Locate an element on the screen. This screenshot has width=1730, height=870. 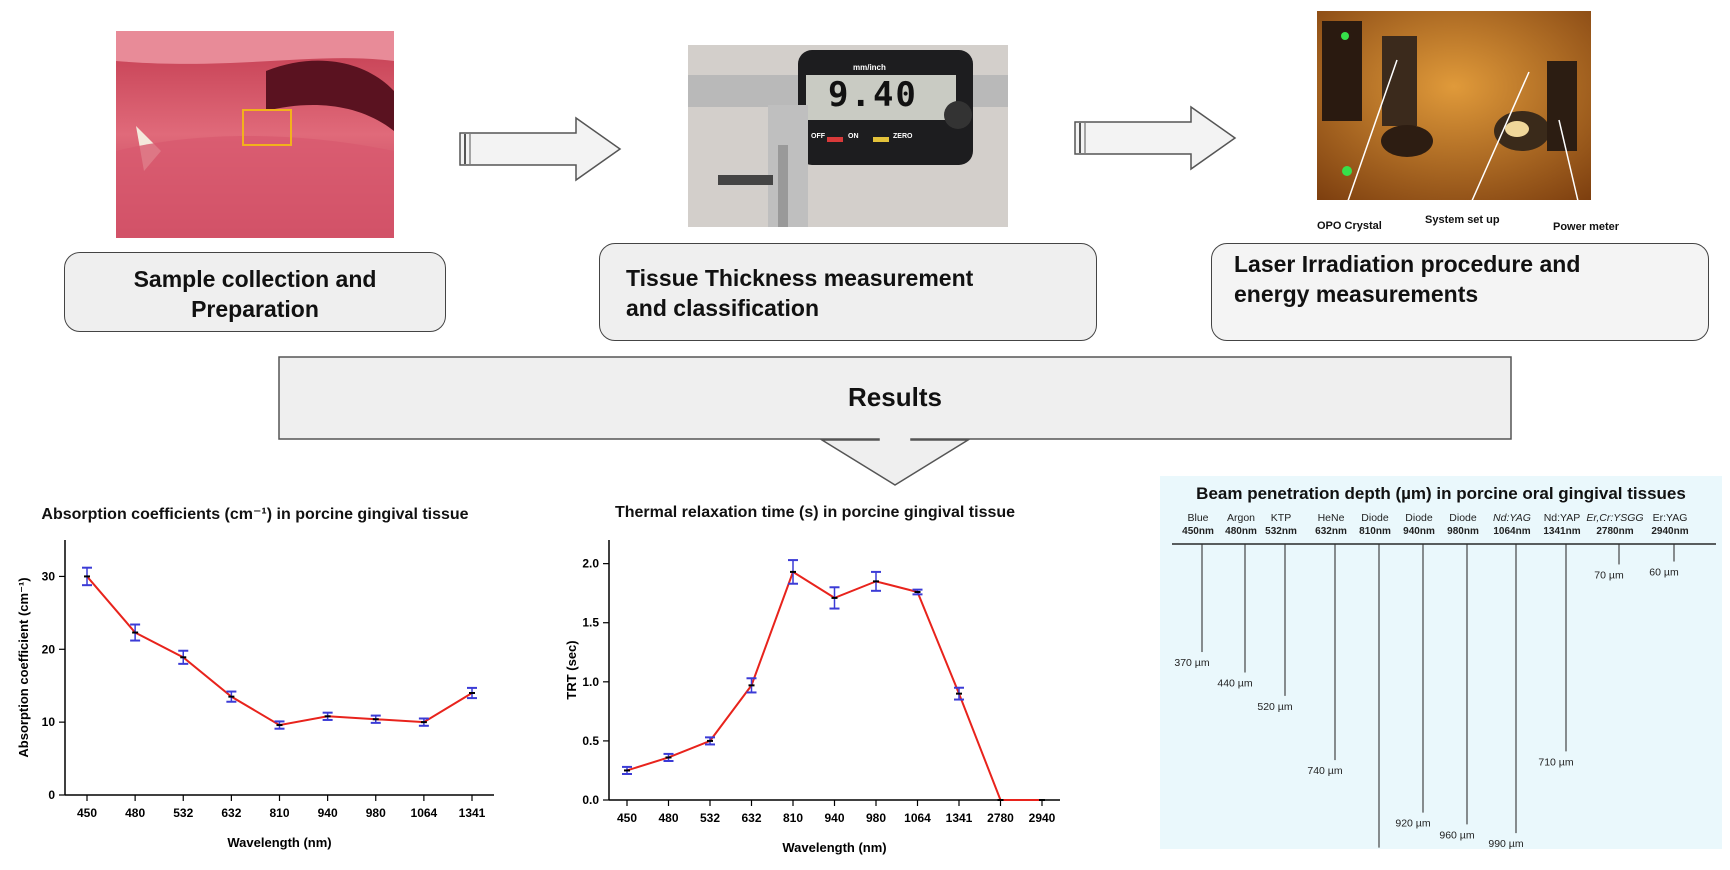
laser-setup-photo is located at coordinates (1454, 105).